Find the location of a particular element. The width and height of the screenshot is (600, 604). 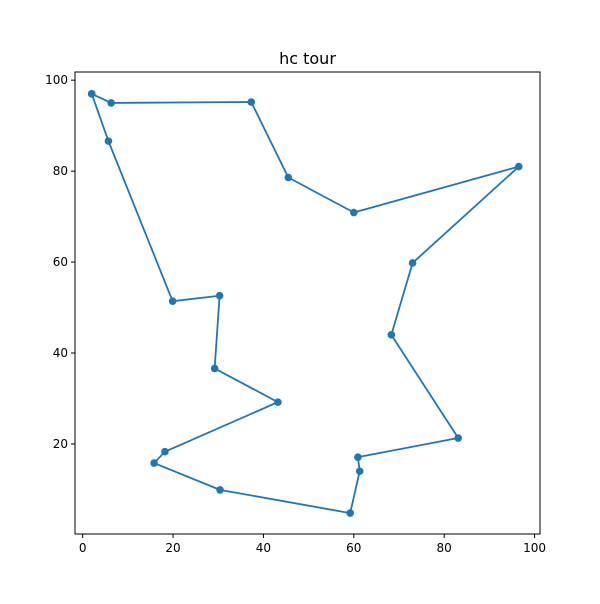

x-tick-label: 20 is located at coordinates (172, 548).